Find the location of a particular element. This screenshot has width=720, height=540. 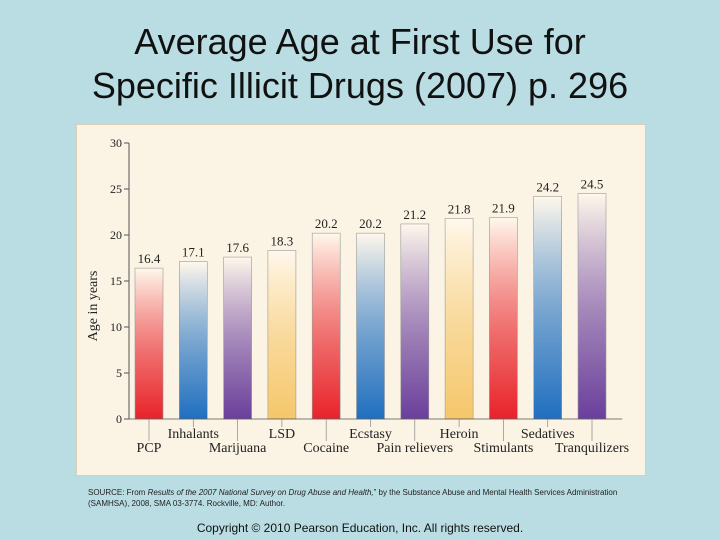

value-label: 21.2 is located at coordinates (414, 214).